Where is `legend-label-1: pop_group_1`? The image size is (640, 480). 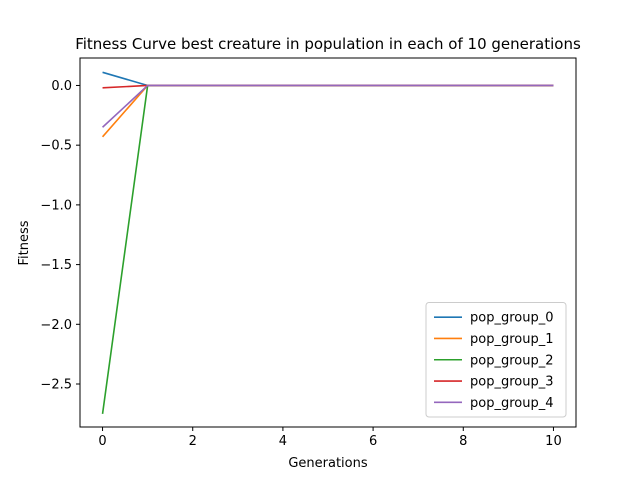 legend-label-1: pop_group_1 is located at coordinates (511, 339).